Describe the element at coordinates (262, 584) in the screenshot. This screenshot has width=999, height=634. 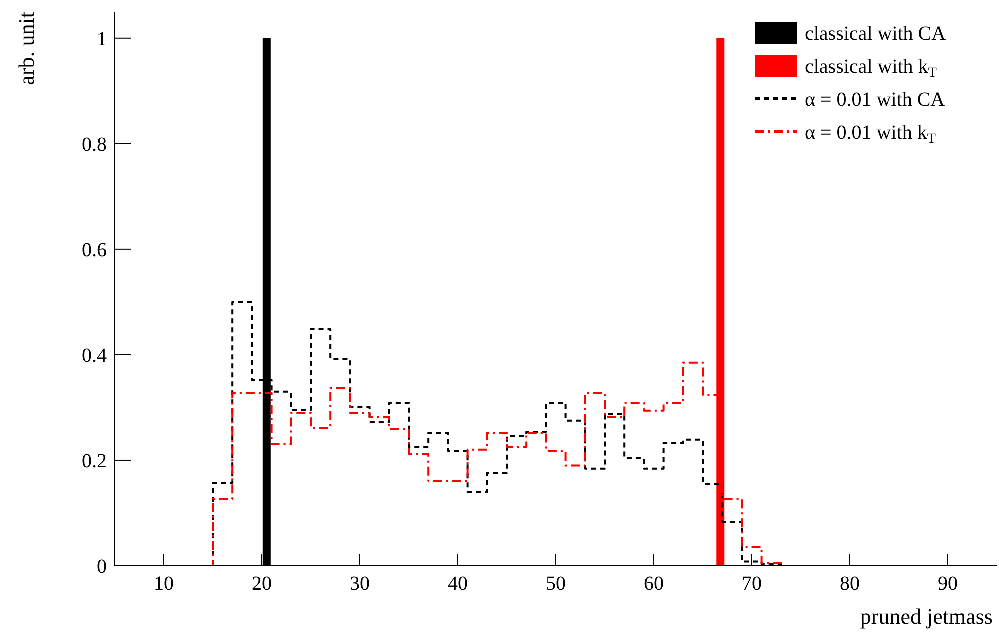
I see `x-tick-label: 20` at that location.